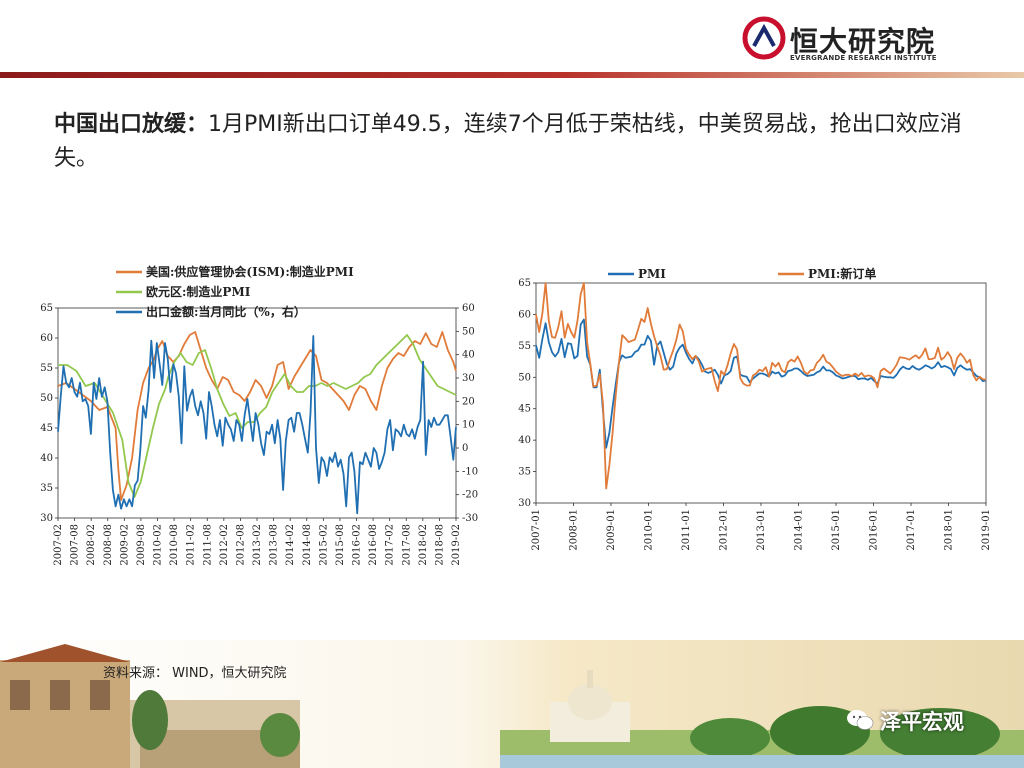 Image resolution: width=1024 pixels, height=768 pixels. Describe the element at coordinates (75, 545) in the screenshot. I see `x-tick-label: 2007-08` at that location.